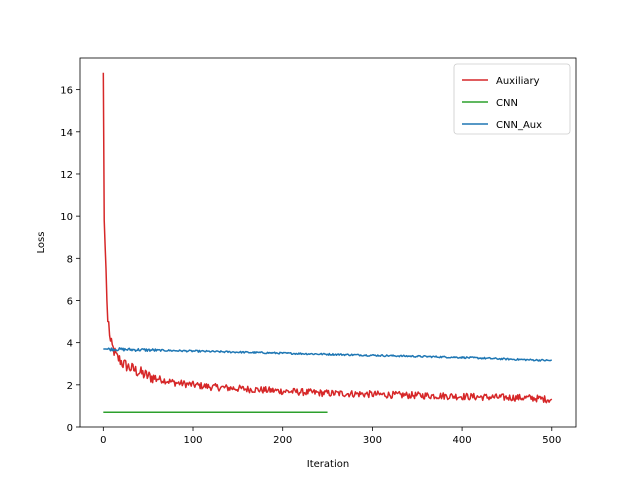 Image resolution: width=640 pixels, height=480 pixels. I want to click on y-tick-label: 4, so click(70, 344).